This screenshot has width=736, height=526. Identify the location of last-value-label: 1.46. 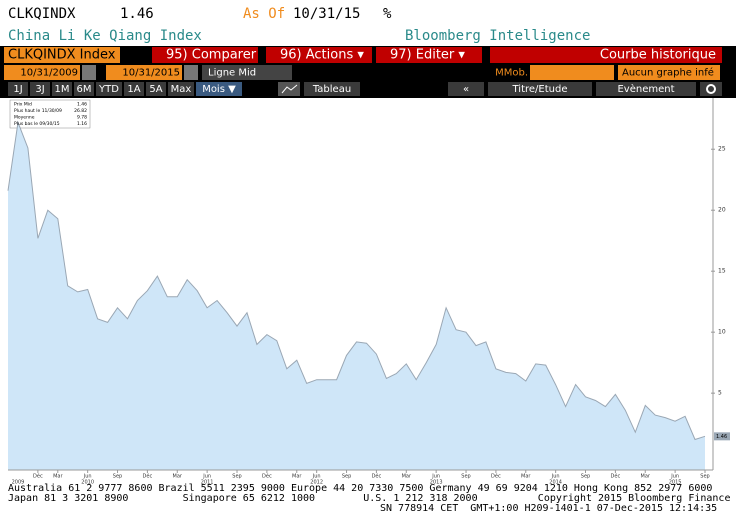
(721, 437).